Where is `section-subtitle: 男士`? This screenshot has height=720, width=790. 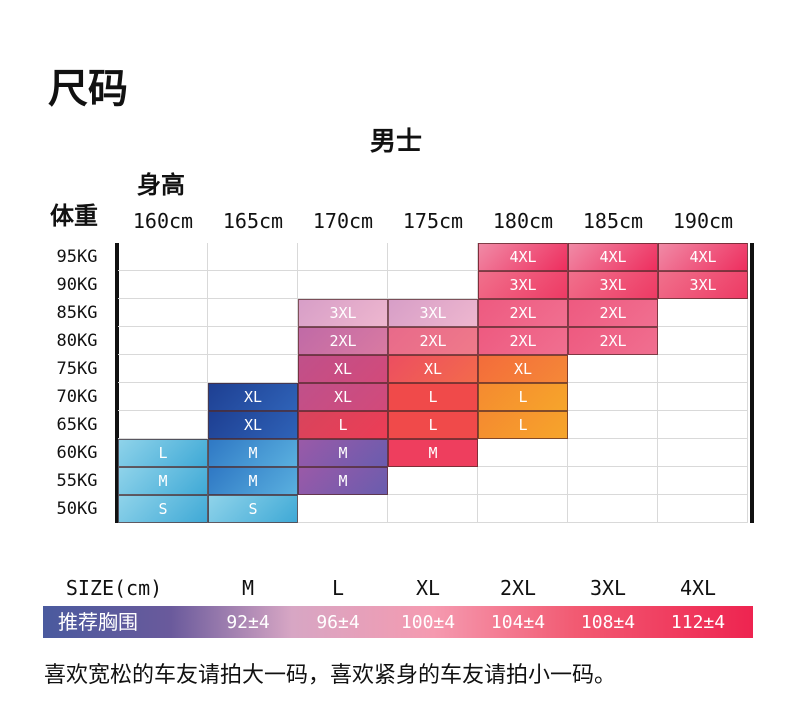 section-subtitle: 男士 is located at coordinates (396, 142).